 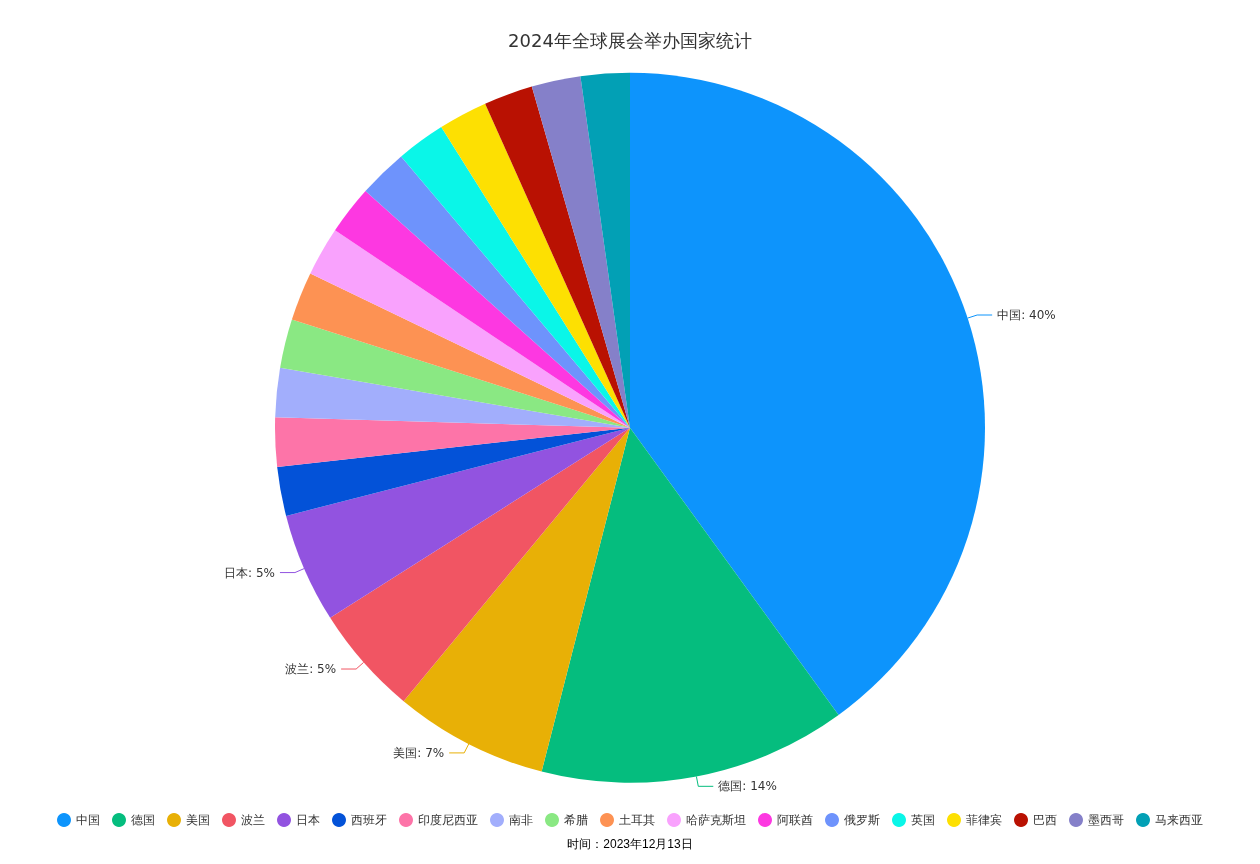 What do you see at coordinates (637, 820) in the screenshot?
I see `legend-label: 土耳其` at bounding box center [637, 820].